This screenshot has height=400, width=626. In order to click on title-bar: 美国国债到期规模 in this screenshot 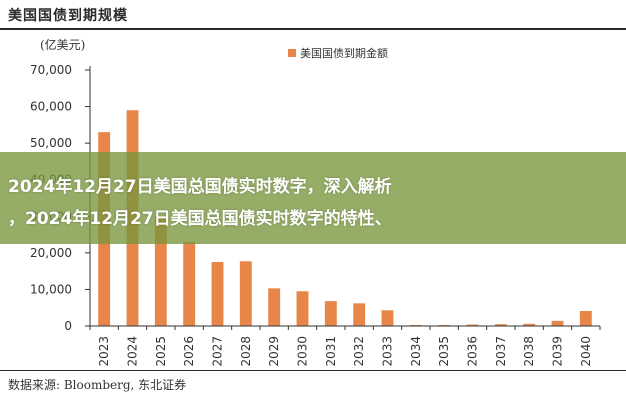, I will do `click(313, 14)`.